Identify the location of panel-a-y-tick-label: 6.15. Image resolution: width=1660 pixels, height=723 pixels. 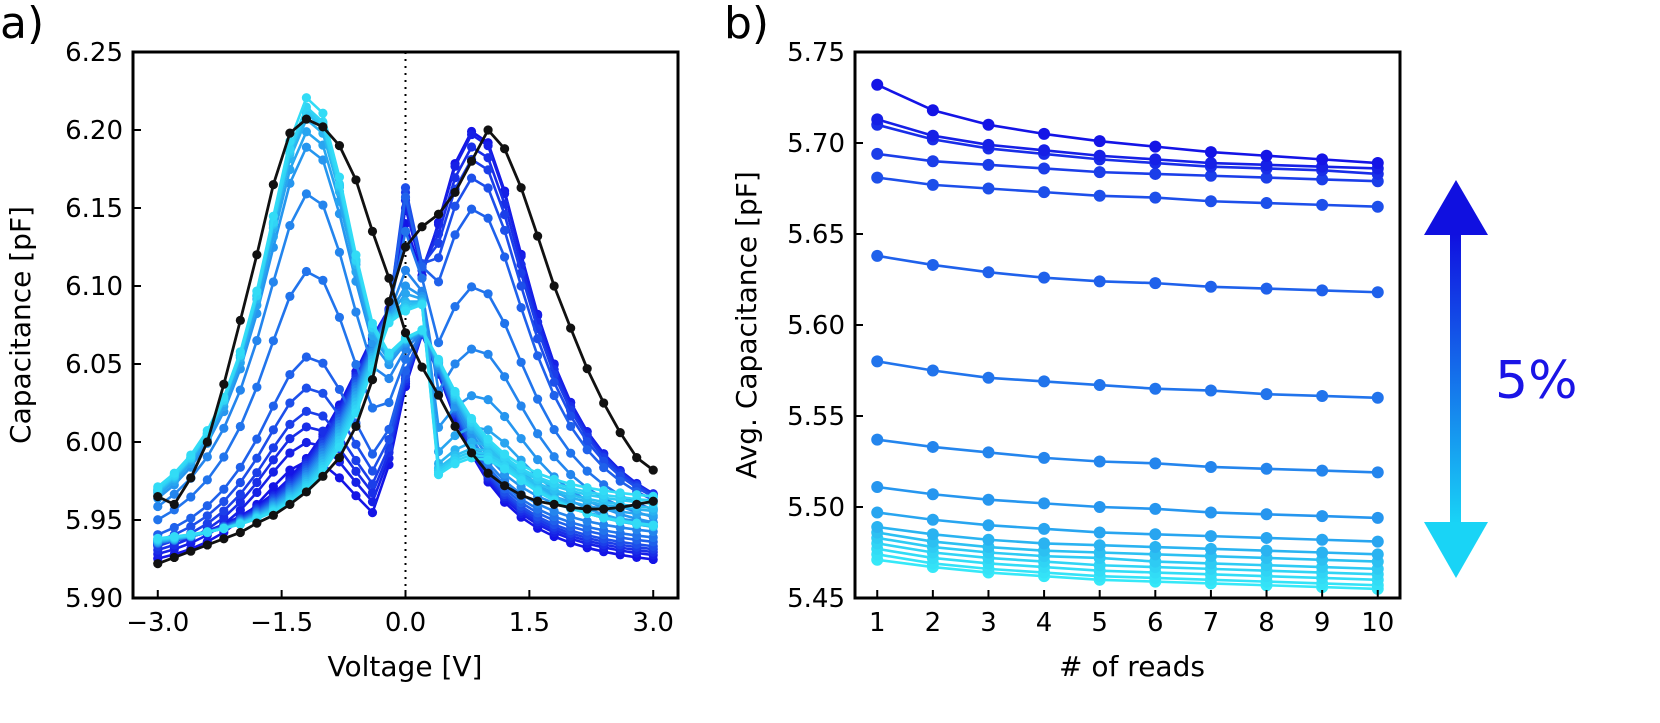
(94, 209).